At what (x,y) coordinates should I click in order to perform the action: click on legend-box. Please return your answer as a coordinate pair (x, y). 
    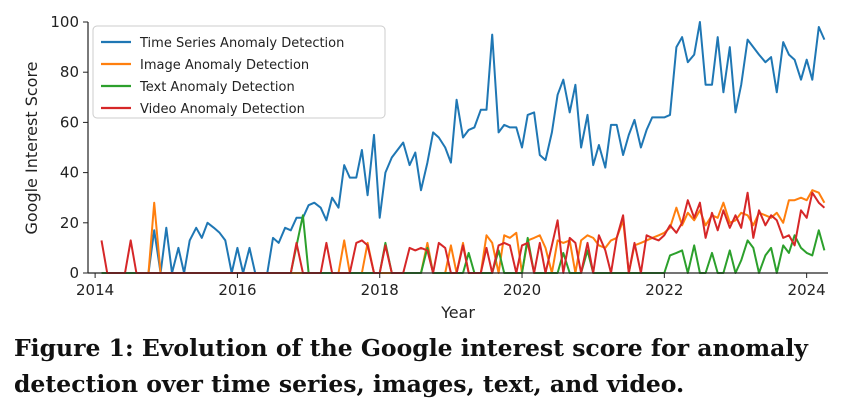
    Looking at the image, I should click on (239, 72).